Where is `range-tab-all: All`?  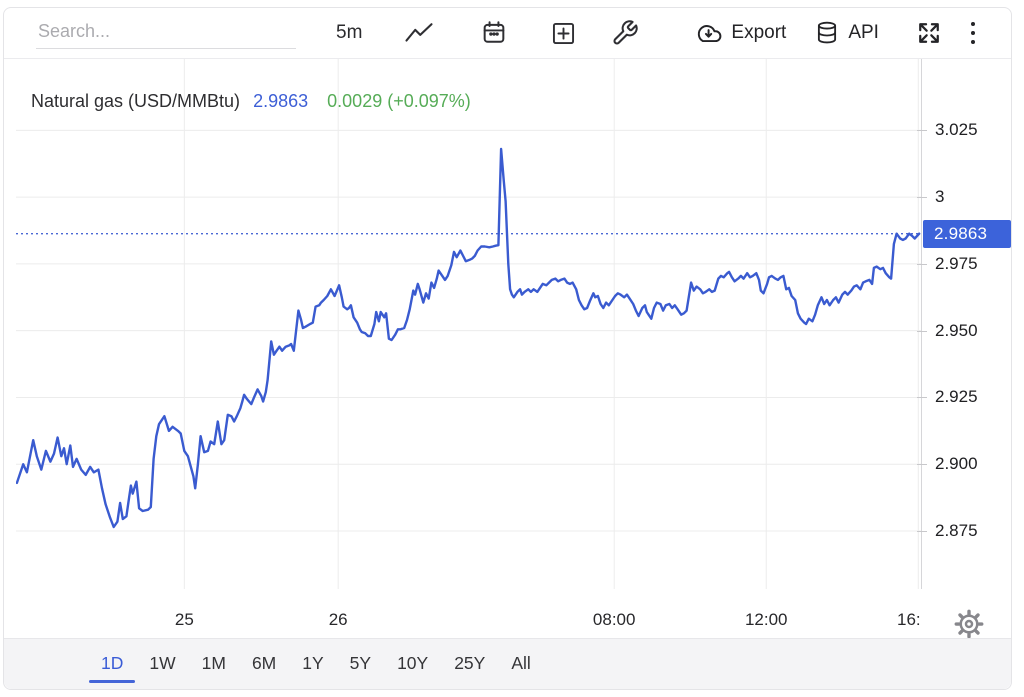 range-tab-all: All is located at coordinates (521, 663).